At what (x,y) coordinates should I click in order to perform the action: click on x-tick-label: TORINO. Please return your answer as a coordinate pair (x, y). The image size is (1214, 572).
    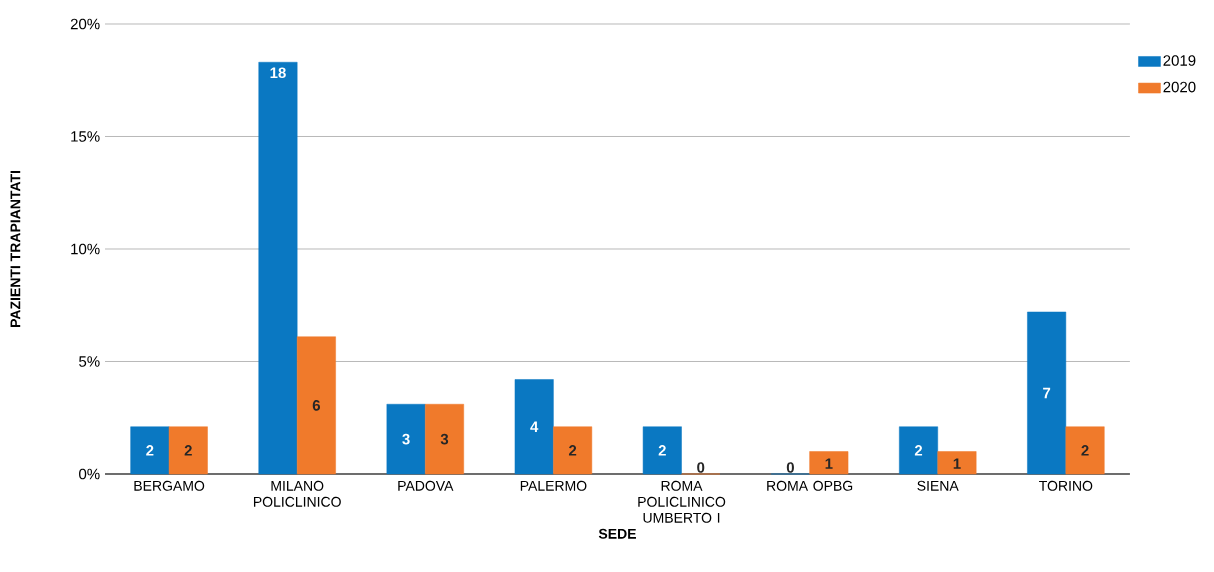
    Looking at the image, I should click on (1066, 485).